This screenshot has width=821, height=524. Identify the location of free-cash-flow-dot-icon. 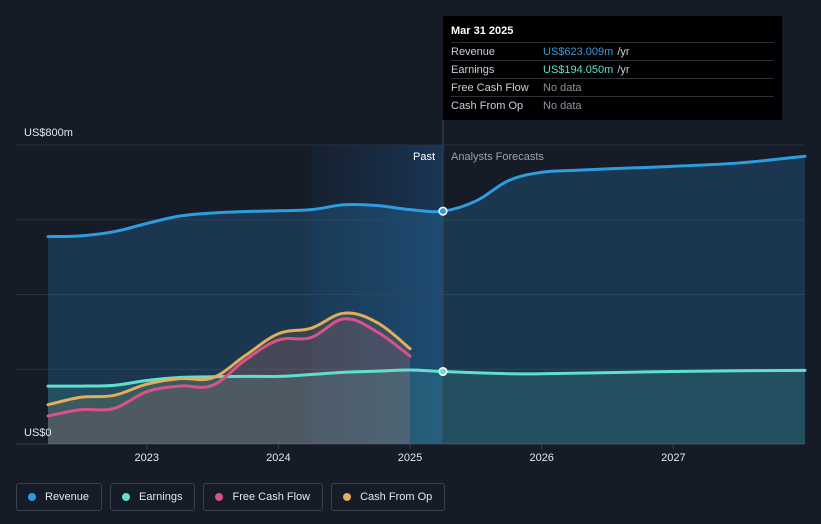
(219, 497).